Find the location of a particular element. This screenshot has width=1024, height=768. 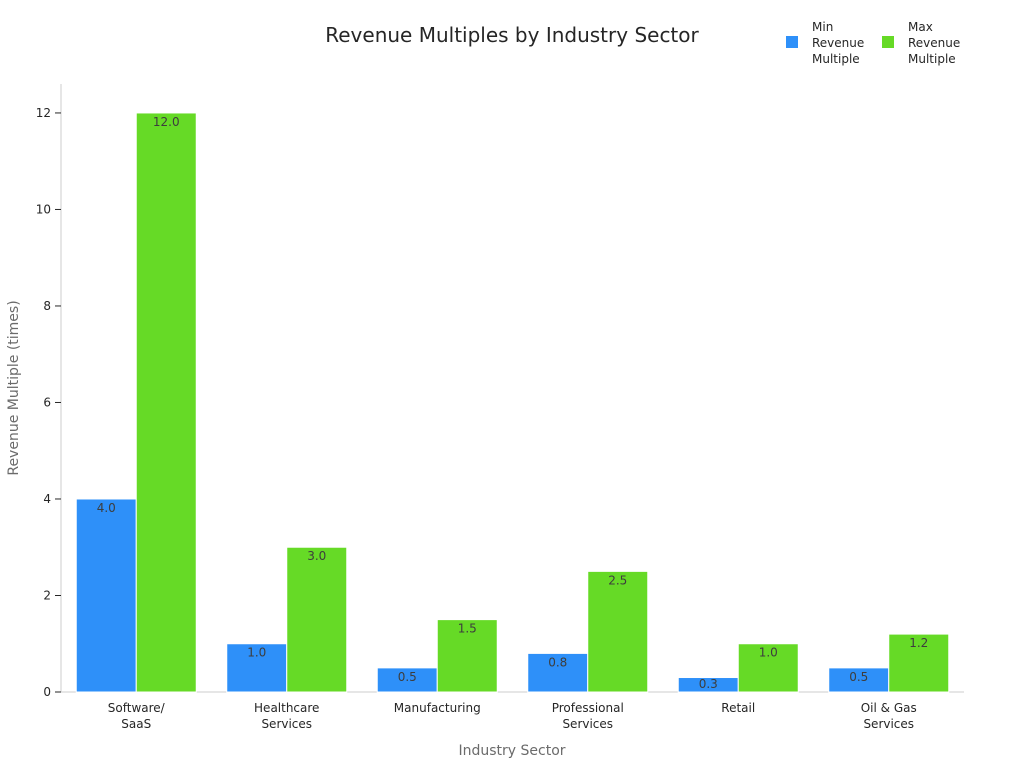

y-tick-label: 0 is located at coordinates (47, 692).